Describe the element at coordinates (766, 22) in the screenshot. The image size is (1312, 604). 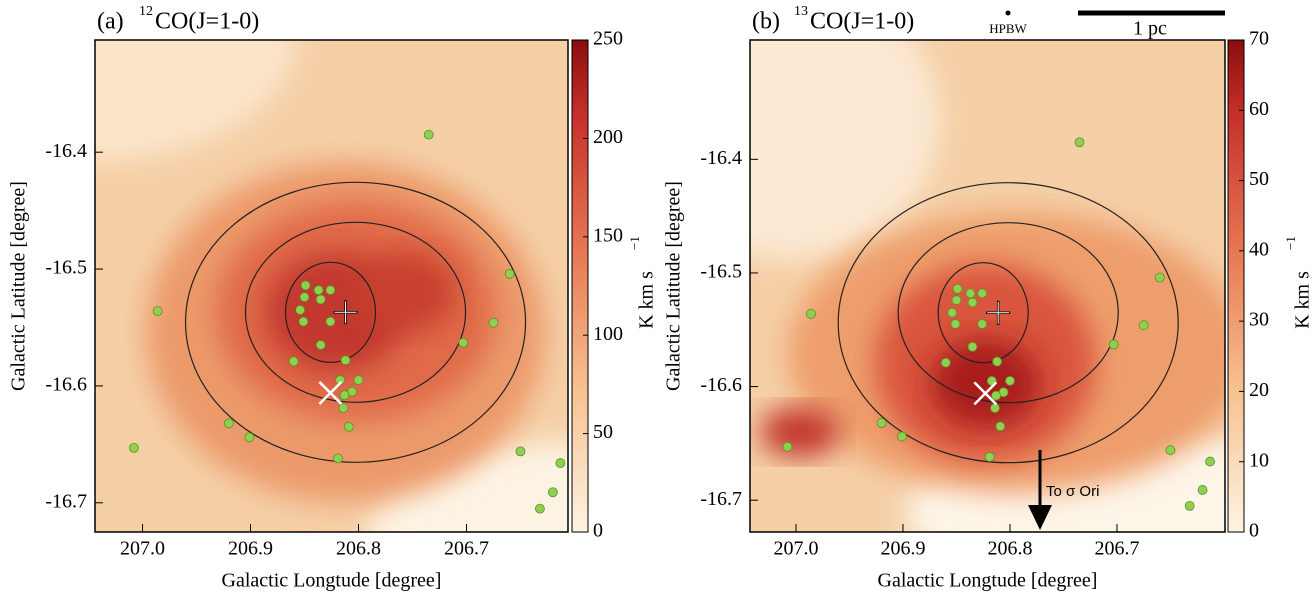
I see `panel-label: (b)` at that location.